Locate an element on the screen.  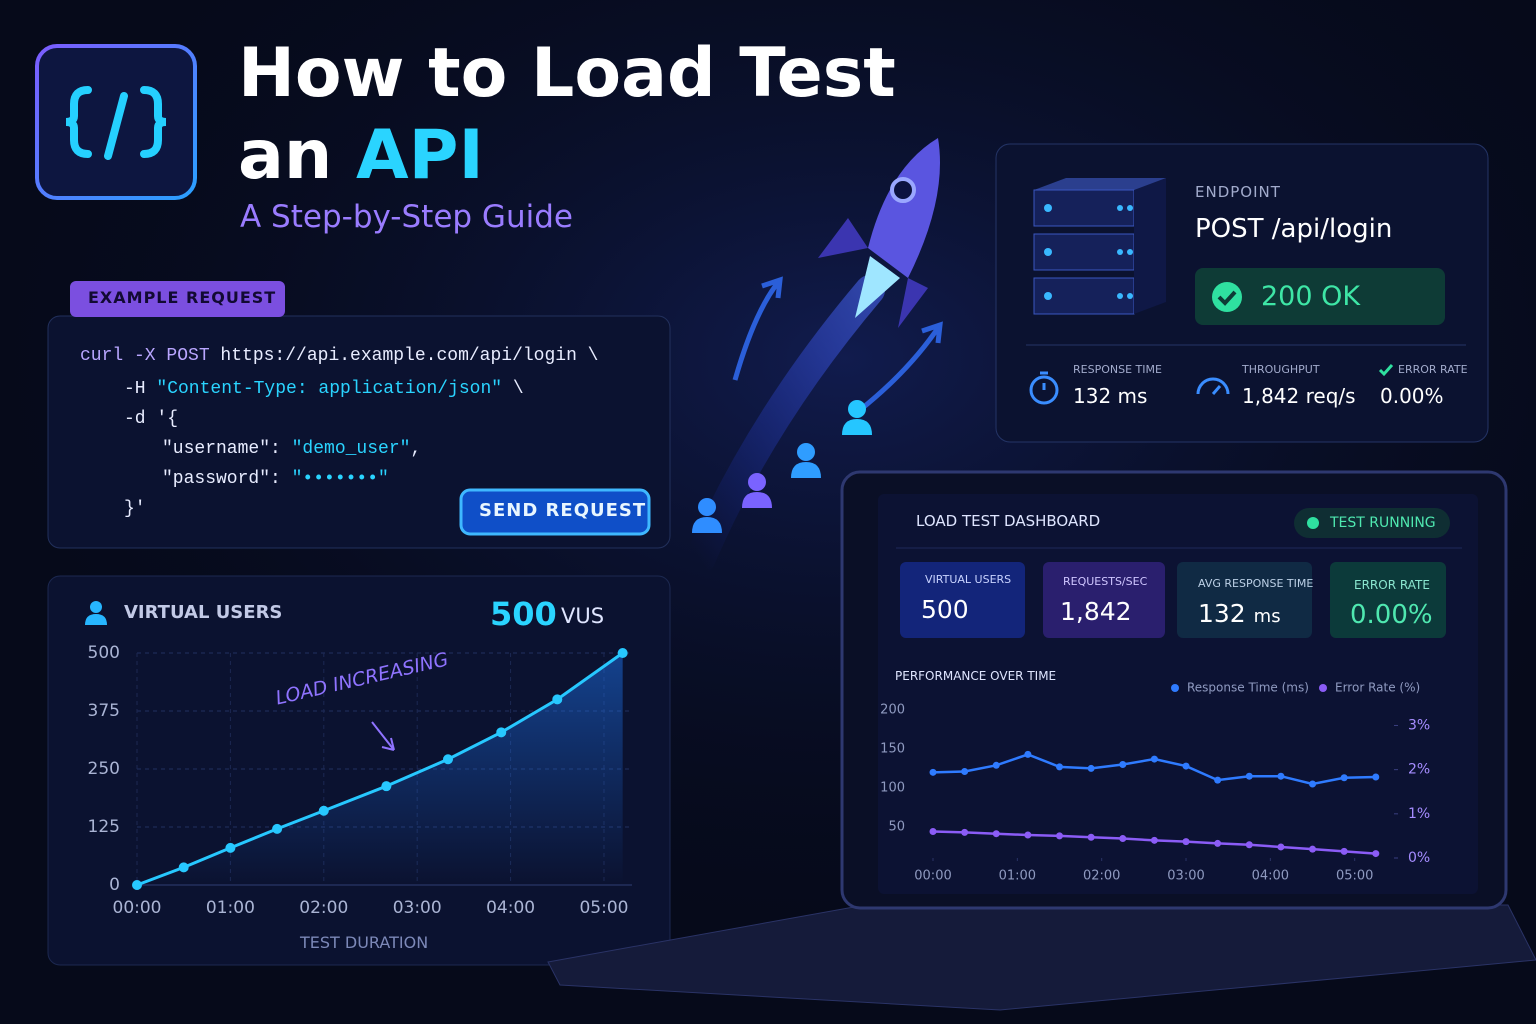
metric-icons is located at coordinates (1211, 384).